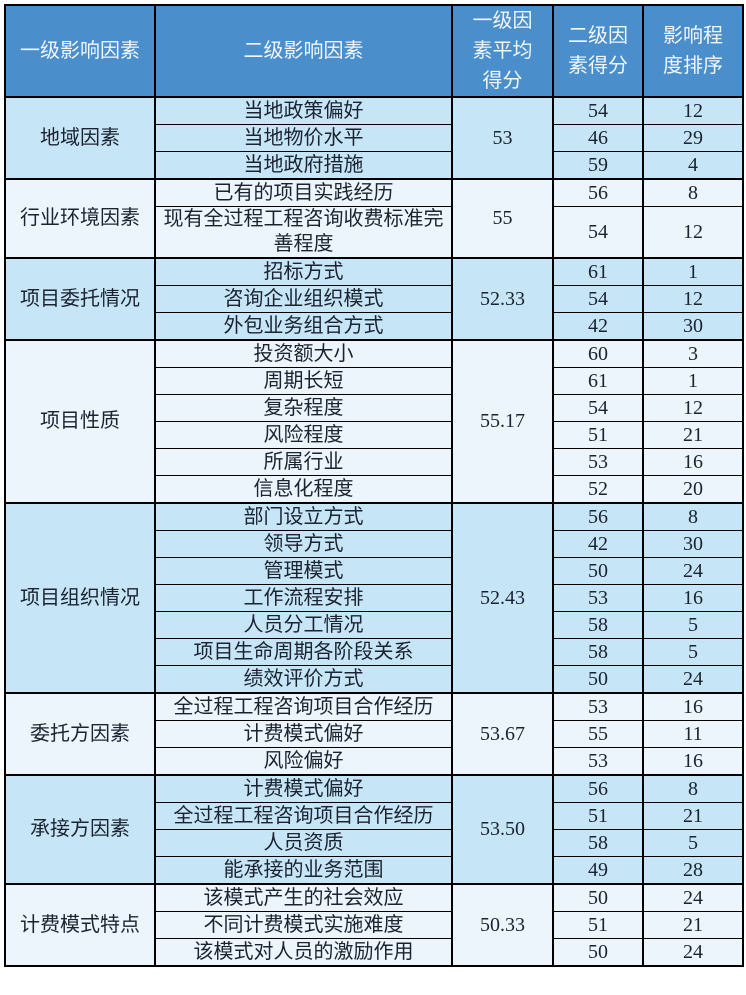 This screenshot has height=995, width=746. What do you see at coordinates (80, 421) in the screenshot?
I see `factor-name-cell: 项目性质` at bounding box center [80, 421].